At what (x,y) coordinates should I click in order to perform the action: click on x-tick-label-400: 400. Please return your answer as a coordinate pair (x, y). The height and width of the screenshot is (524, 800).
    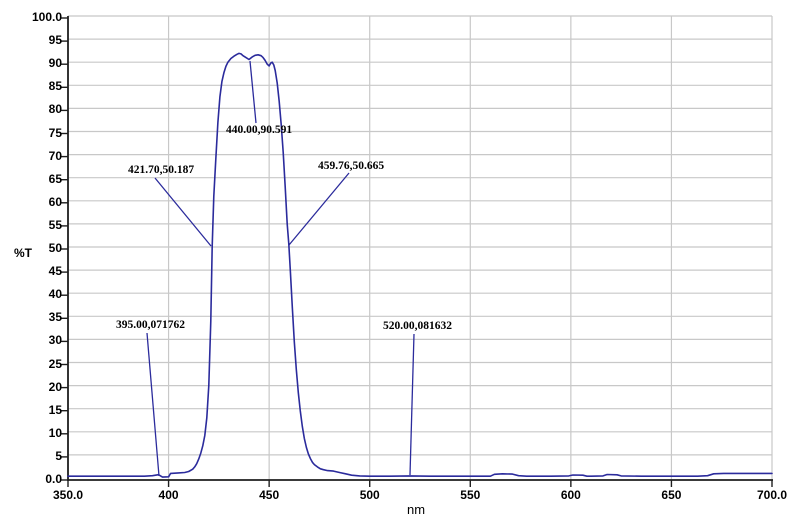
    Looking at the image, I should click on (168, 495).